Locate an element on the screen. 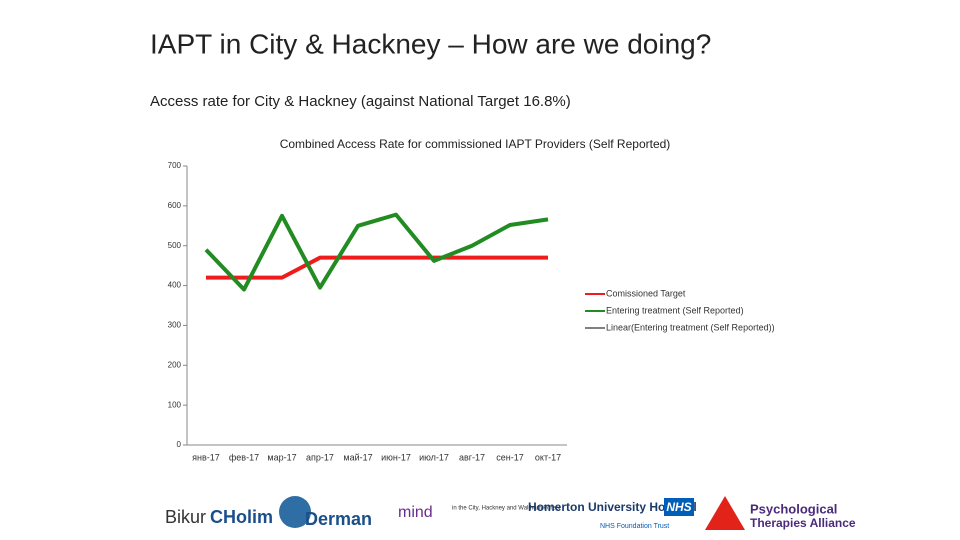  legend-label: Comissioned Target is located at coordinates (646, 293).